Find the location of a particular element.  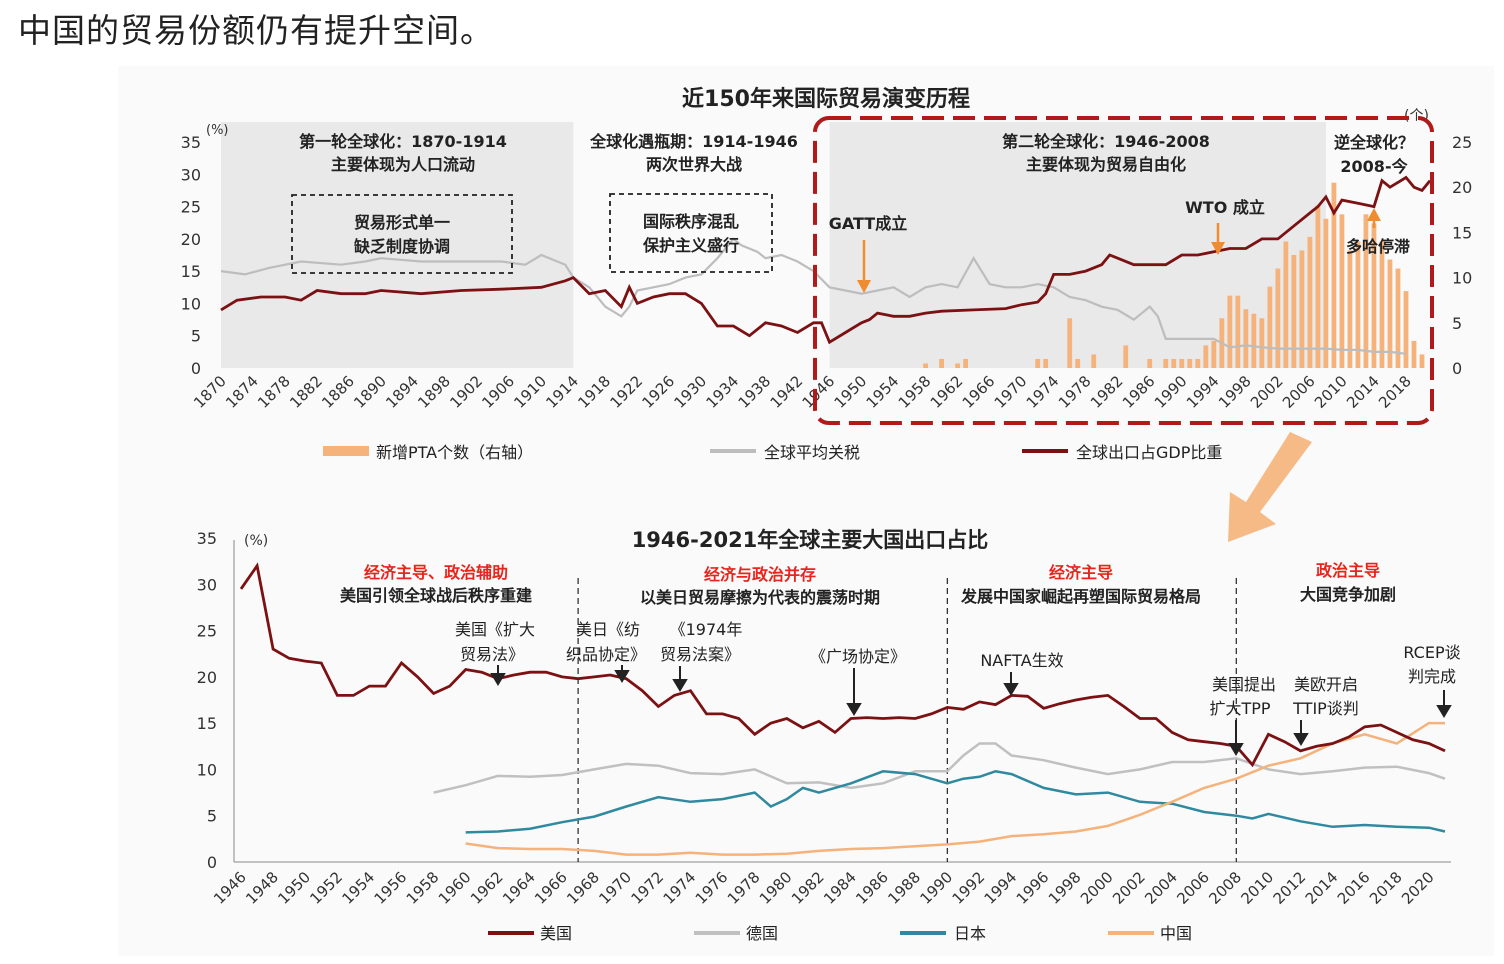

left-y-tick-label: 0 is located at coordinates (196, 368).